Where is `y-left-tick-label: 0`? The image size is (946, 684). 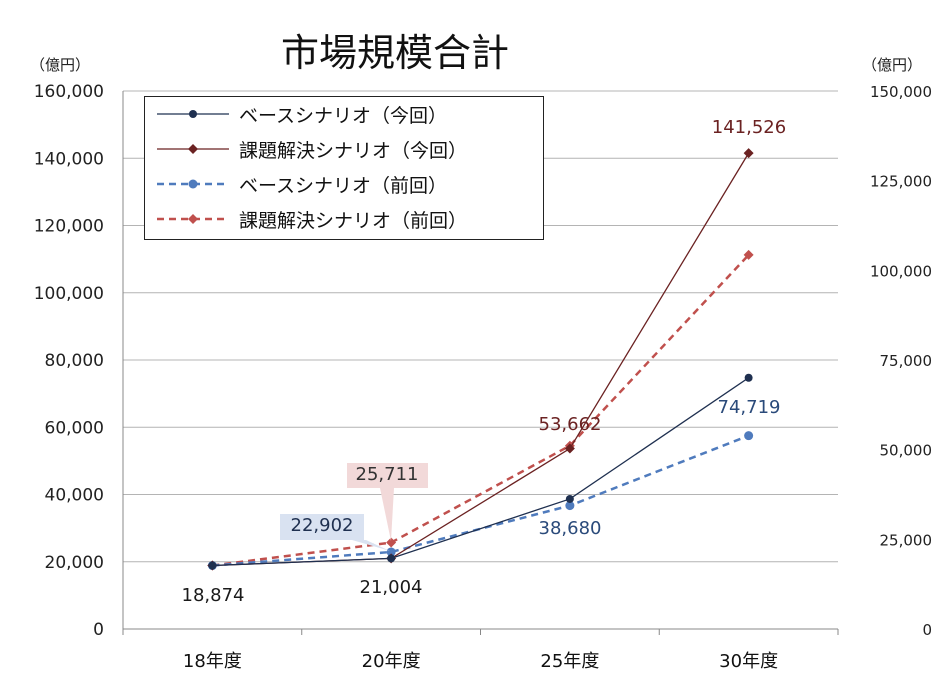
y-left-tick-label: 0 is located at coordinates (98, 630).